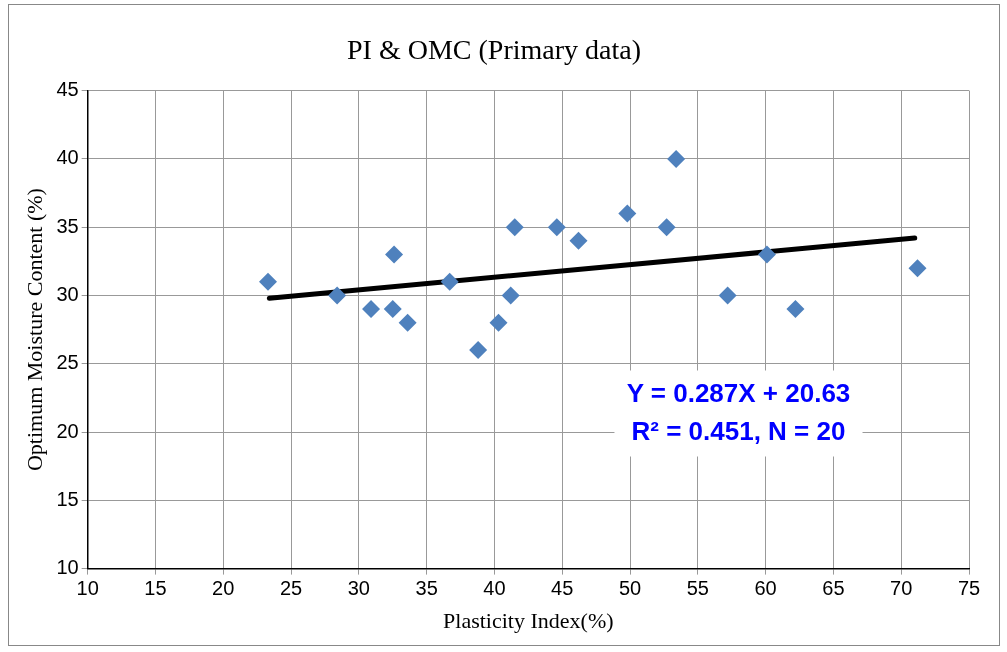 The image size is (1007, 652). Describe the element at coordinates (969, 588) in the screenshot. I see `x-tick-label: 75` at that location.